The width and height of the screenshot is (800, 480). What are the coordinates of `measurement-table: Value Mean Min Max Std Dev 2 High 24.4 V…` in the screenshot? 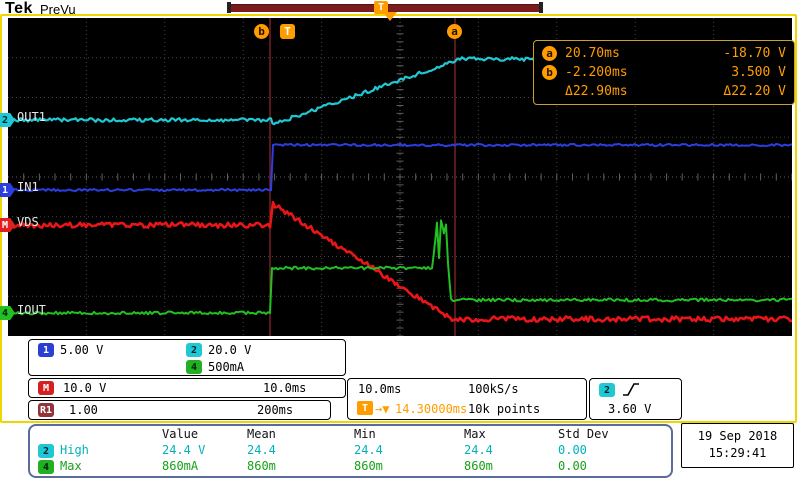 It's located at (350, 451).